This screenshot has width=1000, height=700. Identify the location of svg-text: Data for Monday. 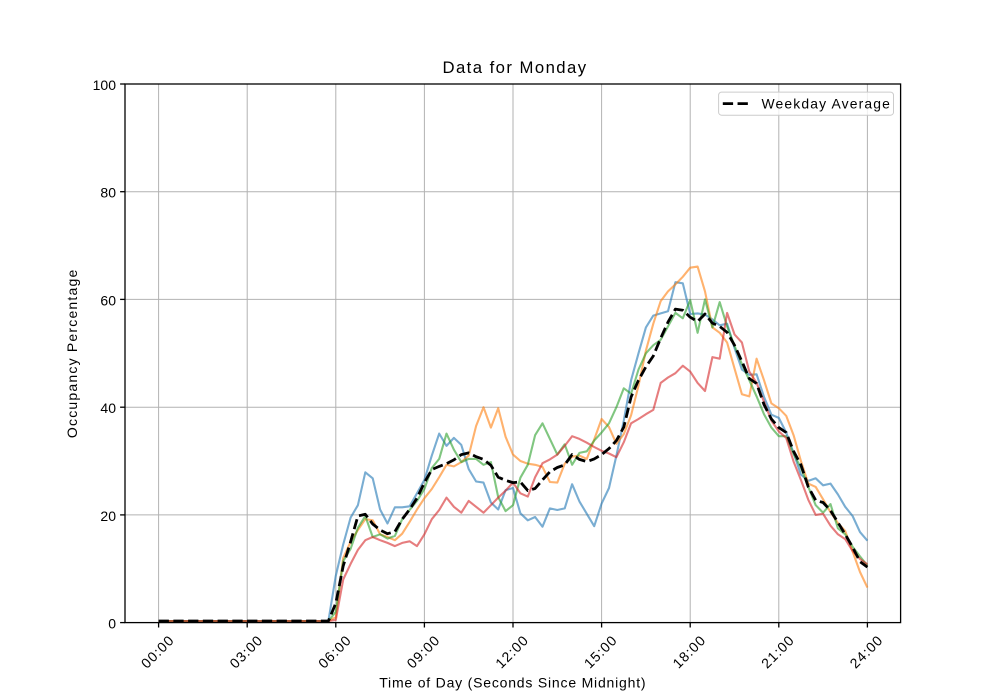
(514, 67).